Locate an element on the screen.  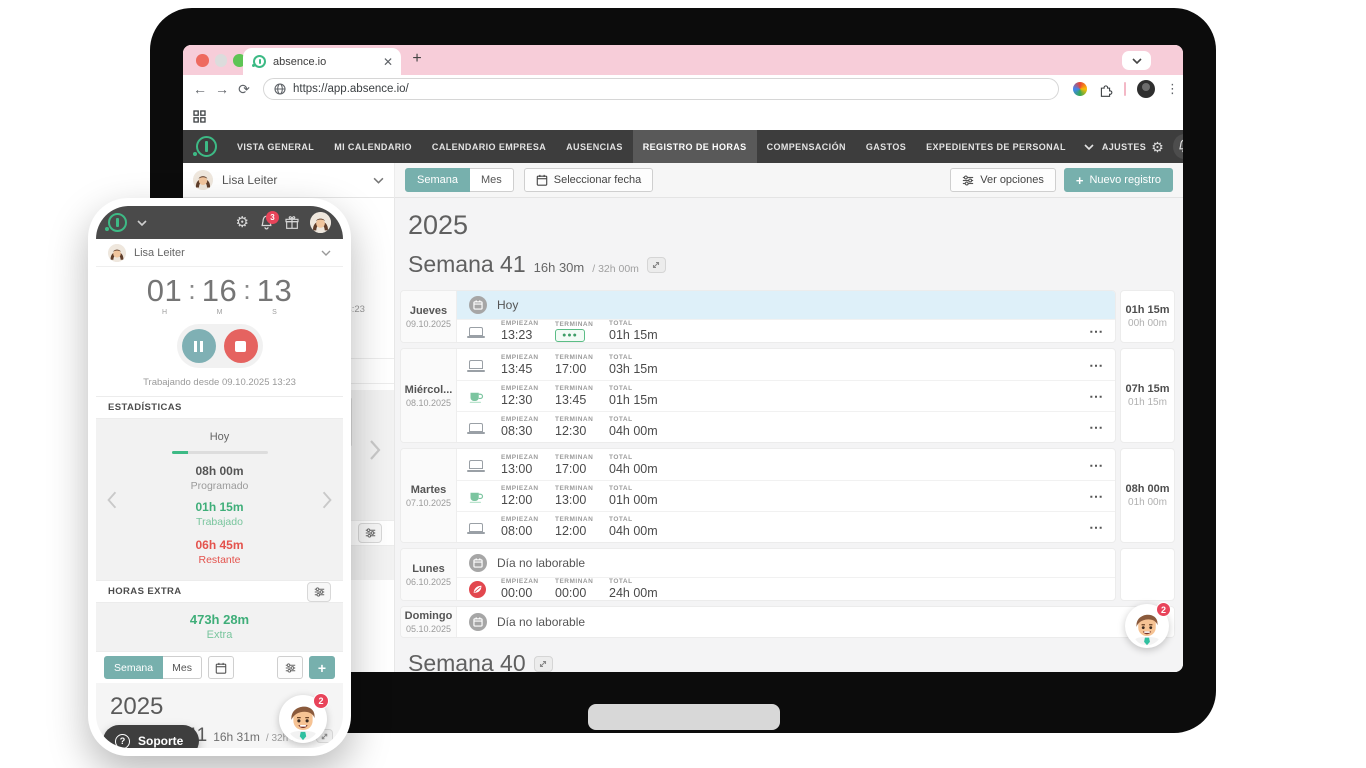
pause-button is located at coordinates (198, 346).